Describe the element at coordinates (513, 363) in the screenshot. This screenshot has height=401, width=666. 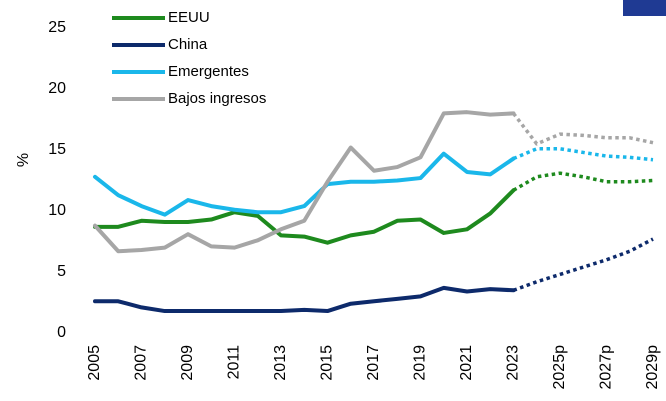
I see `x-tick-label: 2023` at that location.